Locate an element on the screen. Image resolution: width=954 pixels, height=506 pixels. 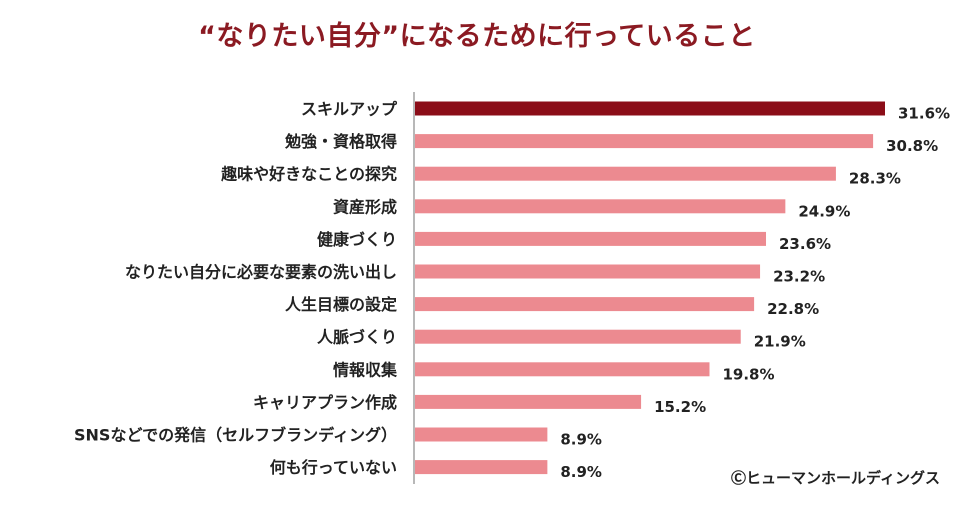
category-label: 資産形成 is located at coordinates (365, 206).